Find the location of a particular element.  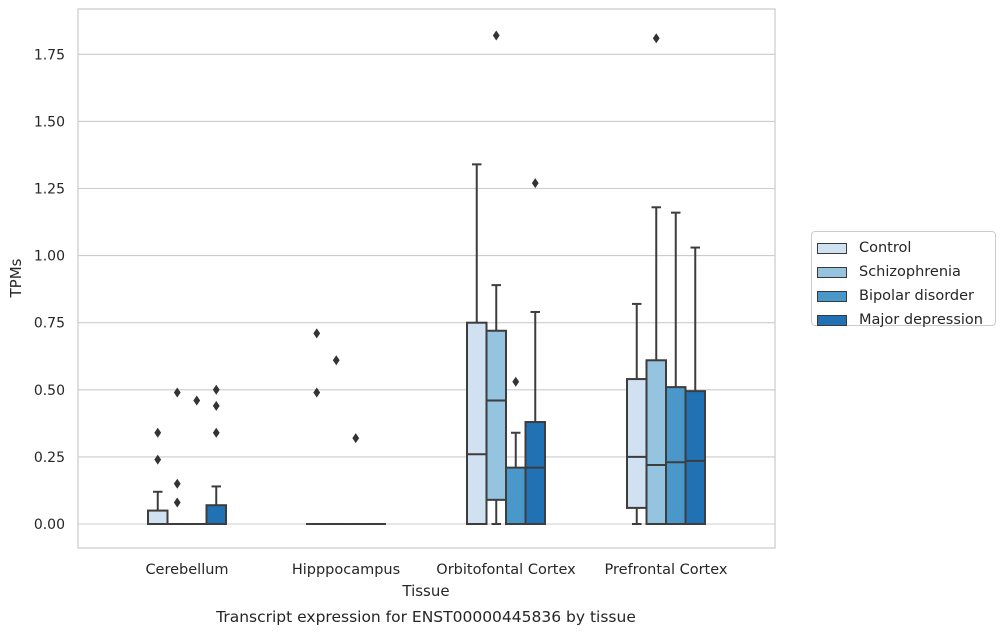

x-tick-label: Hipppocampus is located at coordinates (346, 570).